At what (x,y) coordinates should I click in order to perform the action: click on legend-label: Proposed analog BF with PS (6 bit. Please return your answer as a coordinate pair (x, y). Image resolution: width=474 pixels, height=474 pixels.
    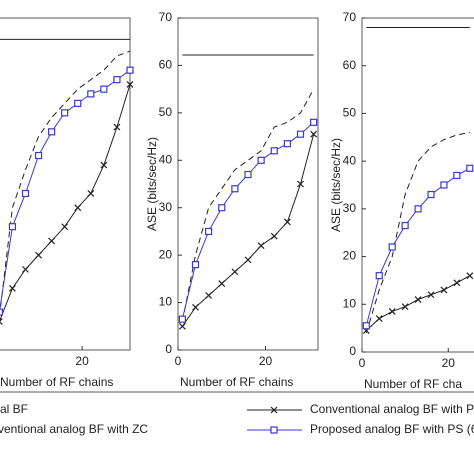
    Looking at the image, I should click on (392, 429).